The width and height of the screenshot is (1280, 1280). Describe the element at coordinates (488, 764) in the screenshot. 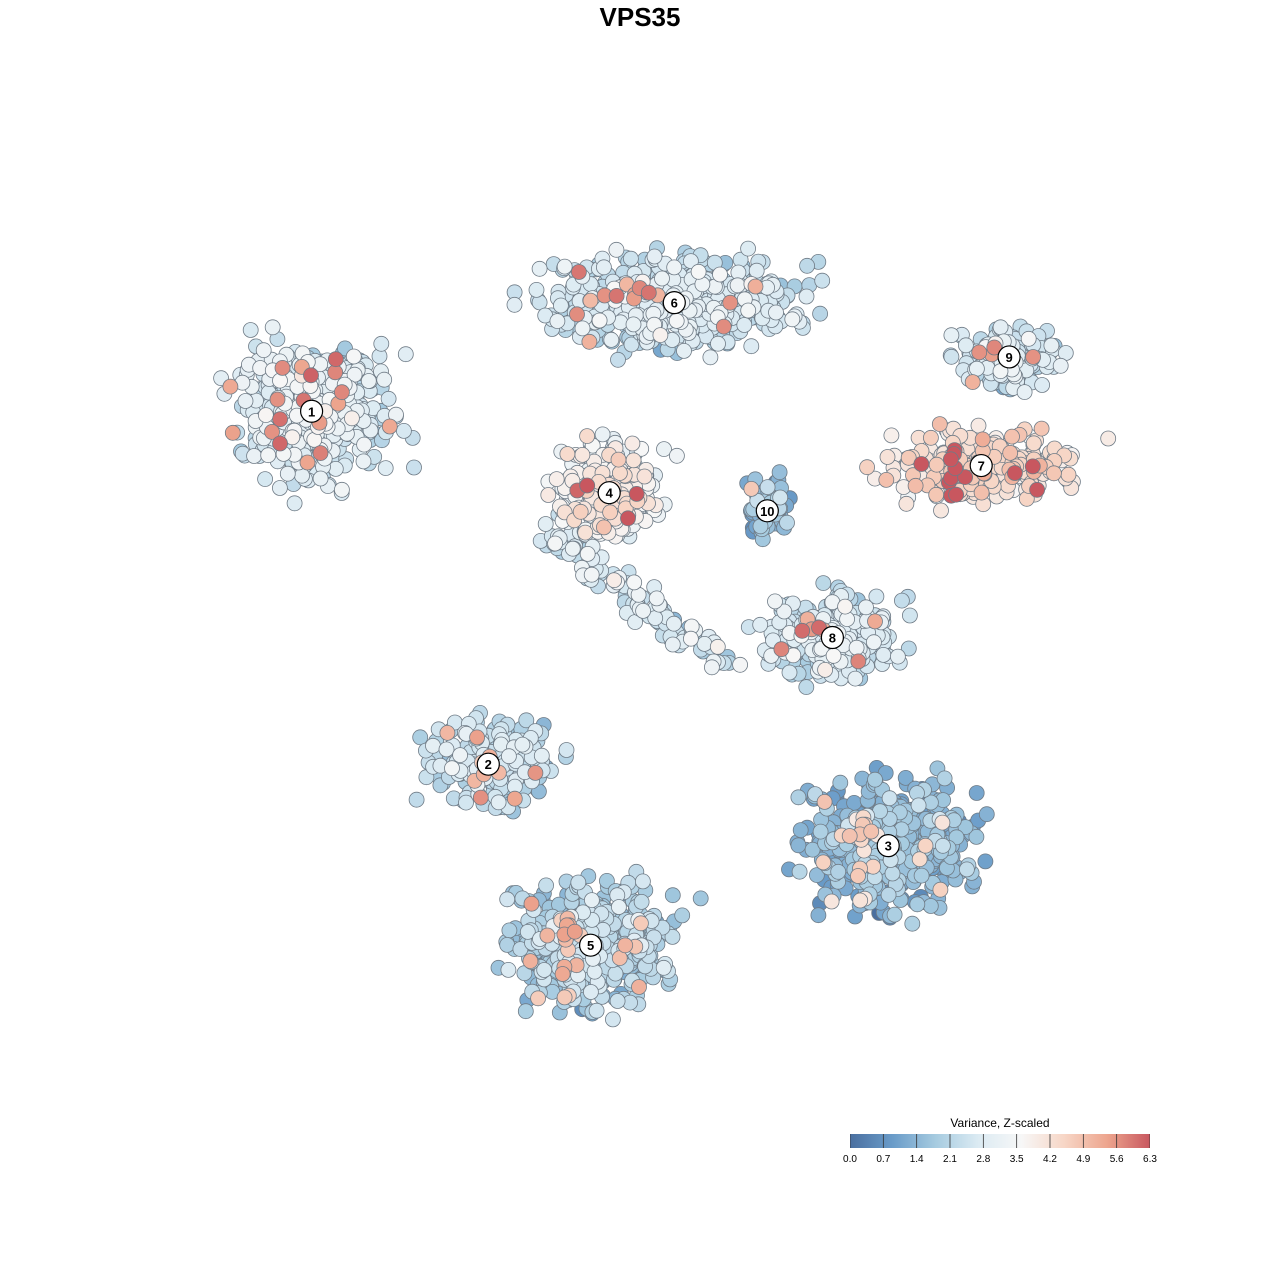

I see `cluster-label-2: 2` at that location.